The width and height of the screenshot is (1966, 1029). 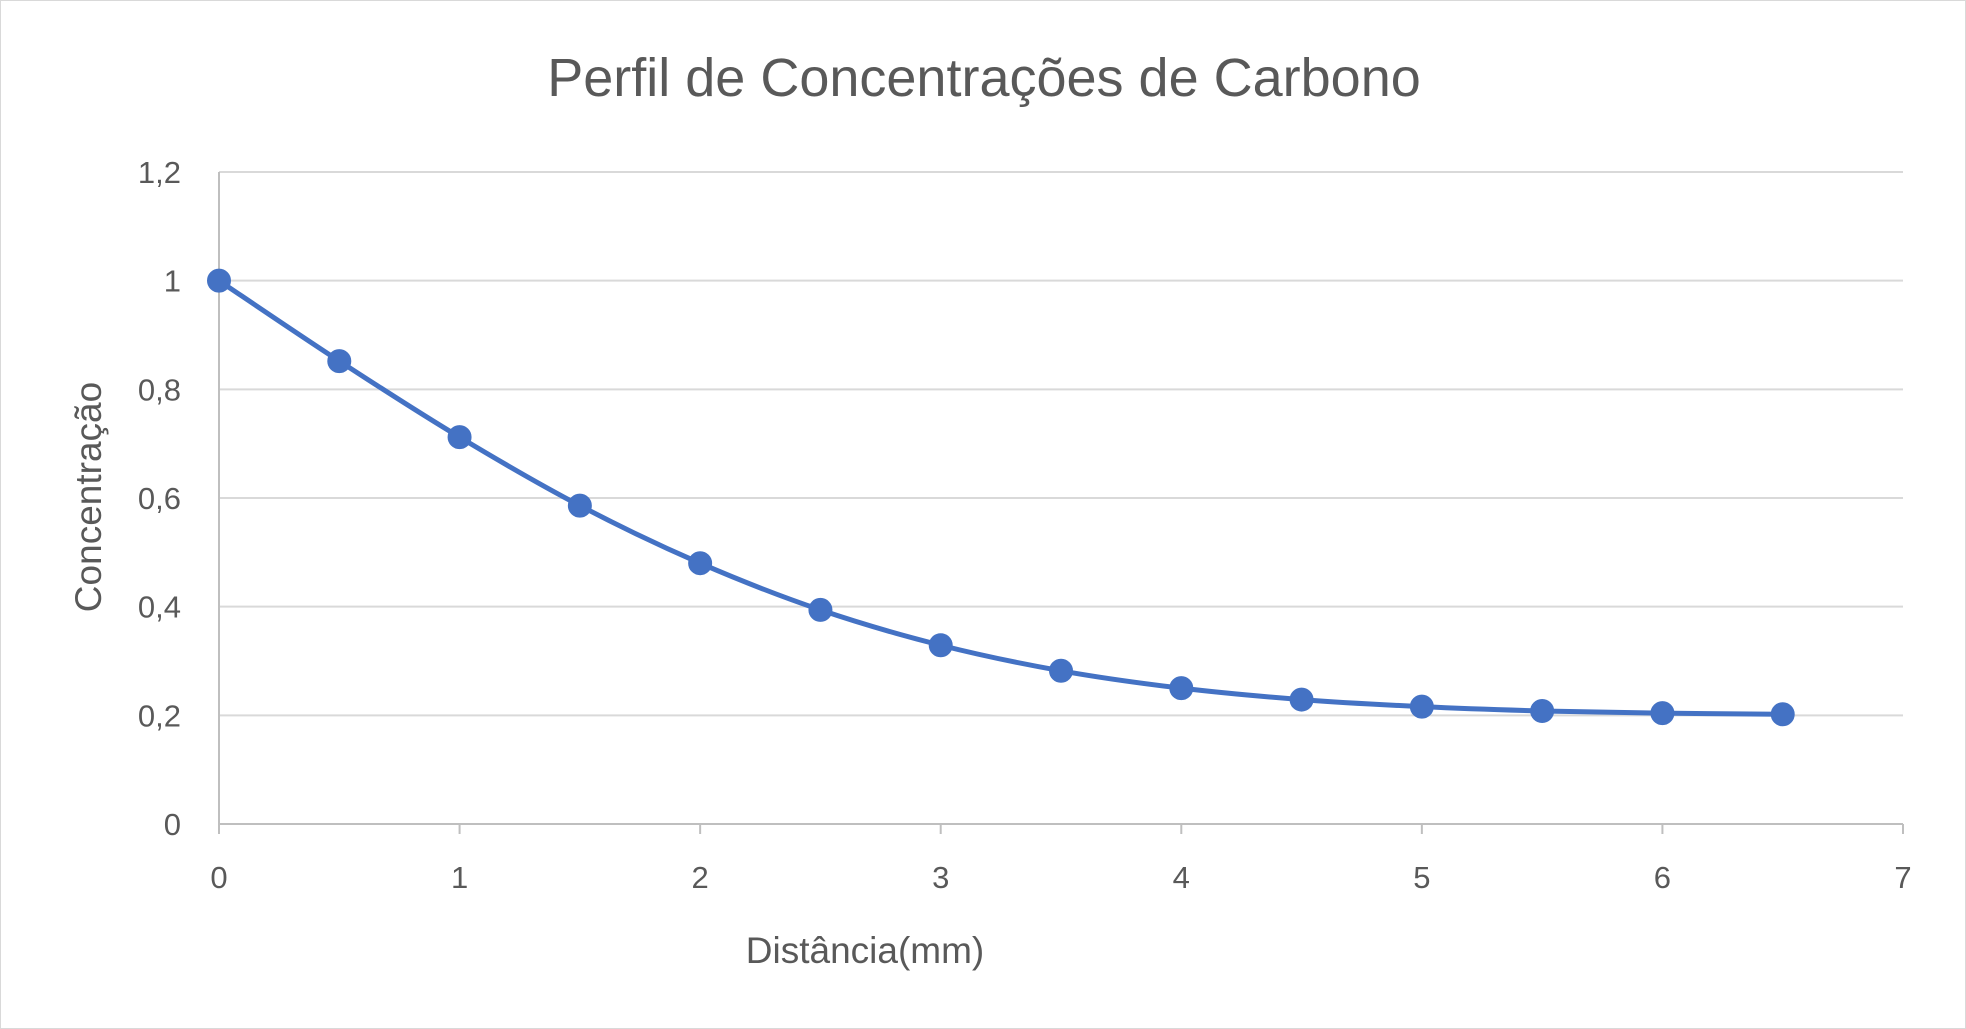 I want to click on y-axis-tick-labels: 0 0,2 0,4 0,6 0,8 1 1,2, so click(x=159, y=498).